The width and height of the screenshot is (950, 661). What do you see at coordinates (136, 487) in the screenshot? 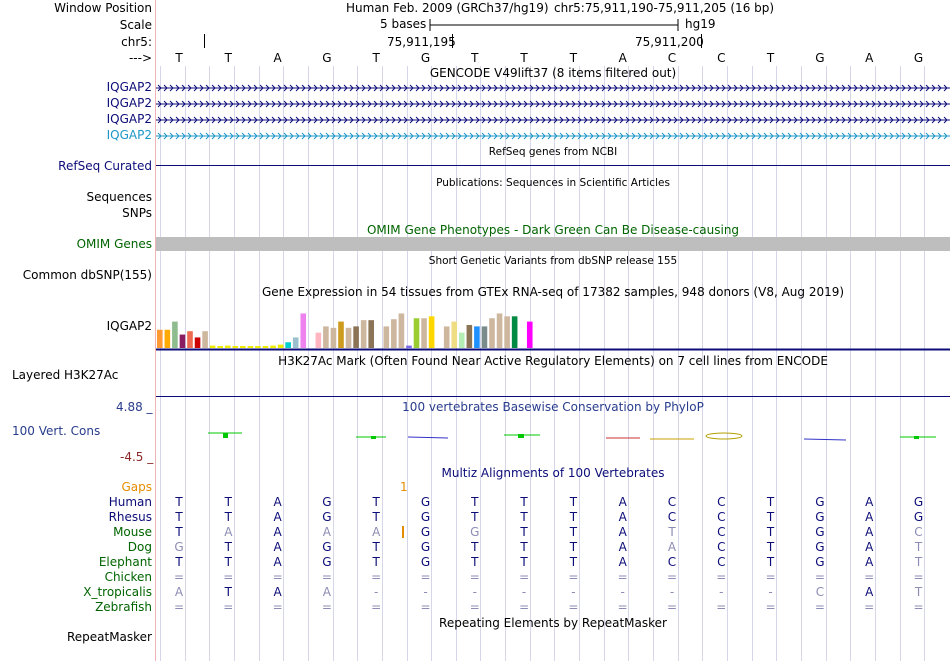
I see `gaps-label: Gaps` at bounding box center [136, 487].